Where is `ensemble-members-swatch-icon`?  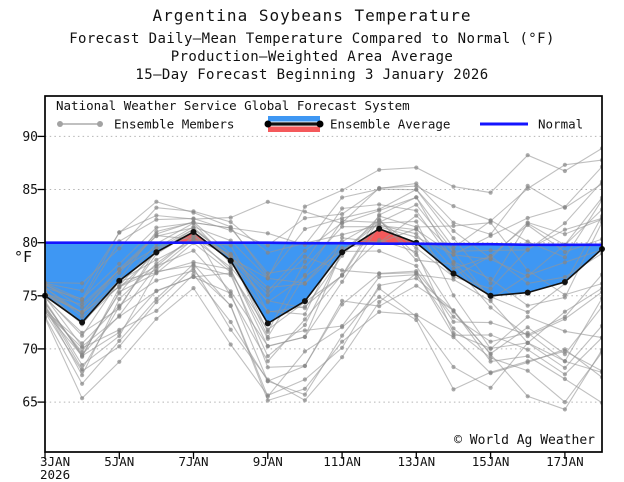
ensemble-members-swatch-icon is located at coordinates (80, 124).